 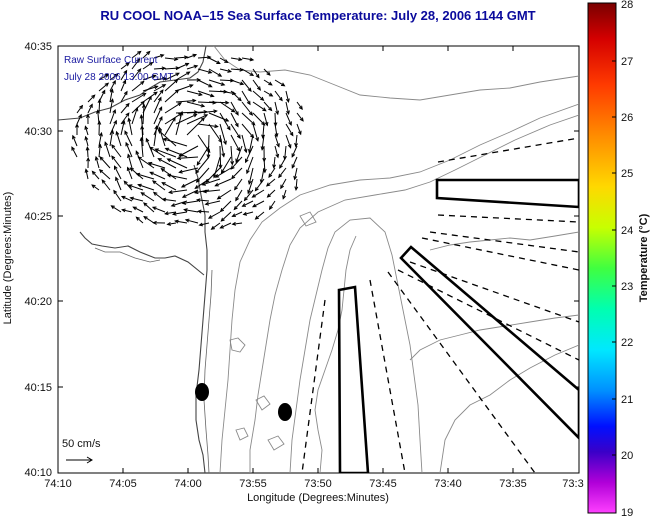 What do you see at coordinates (81, 444) in the screenshot?
I see `scale-label: 50 cm/s` at bounding box center [81, 444].